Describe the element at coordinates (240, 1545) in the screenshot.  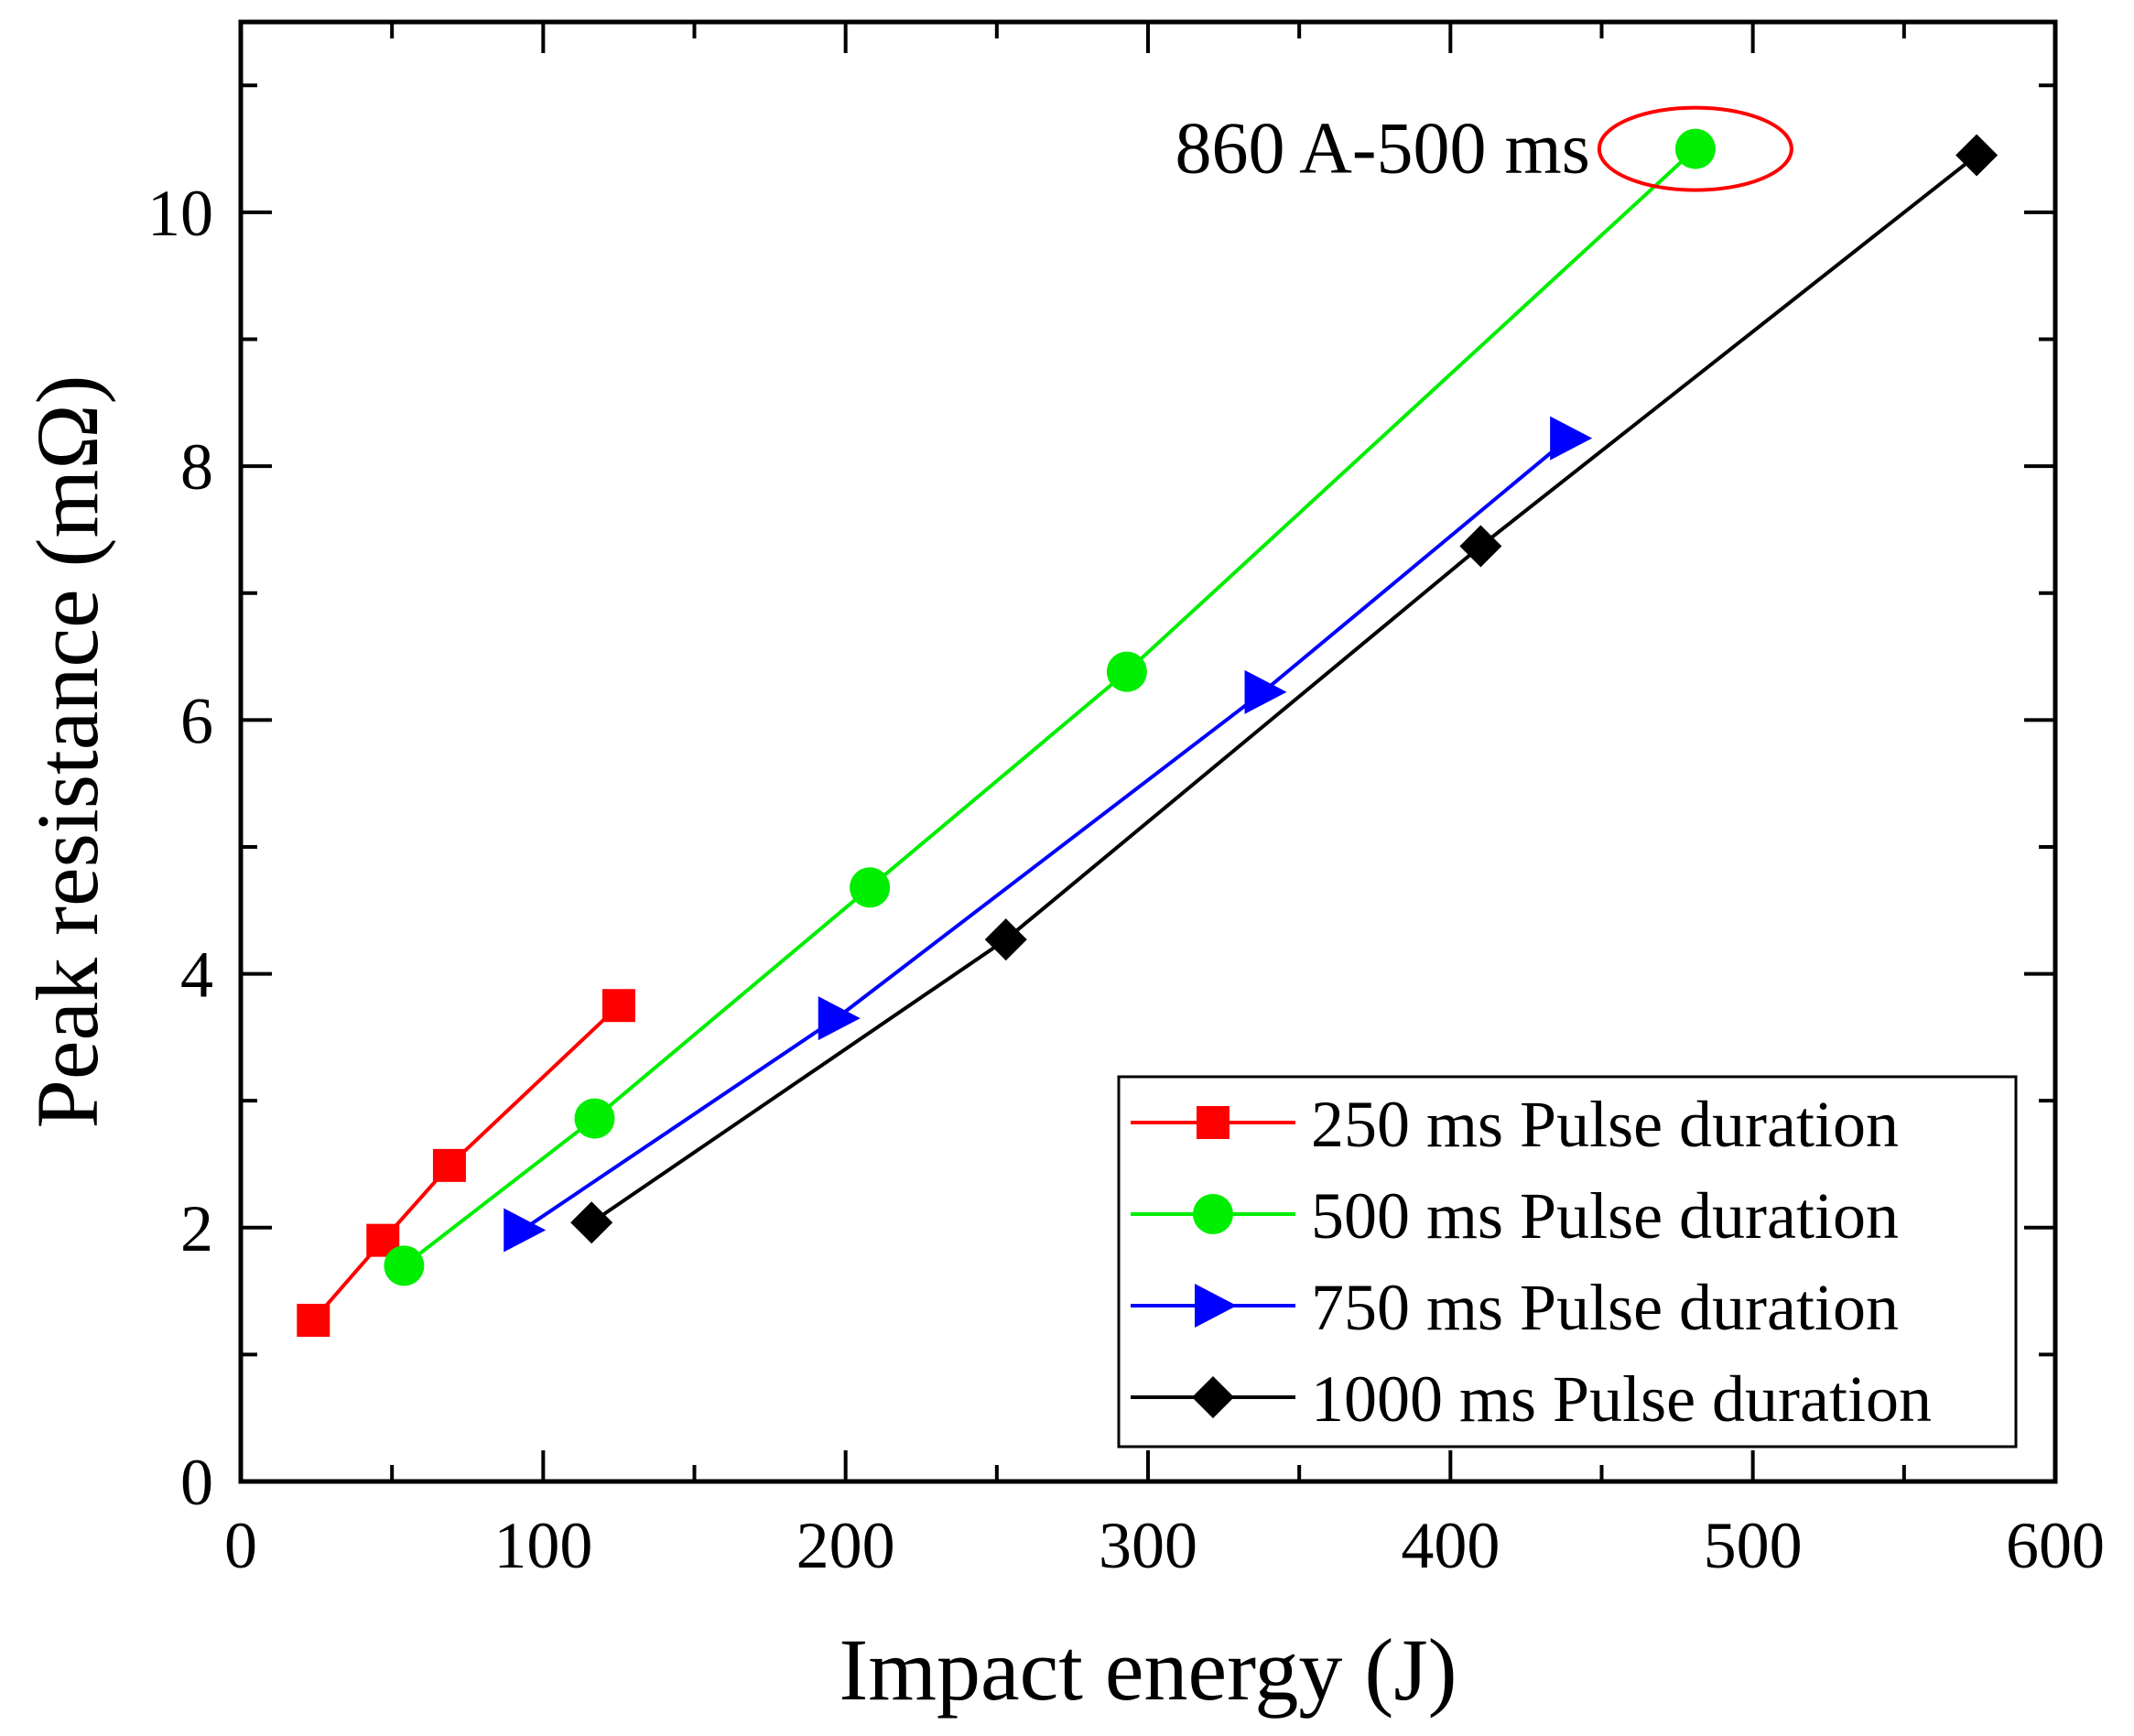
I see `x-tick-label: 0` at that location.